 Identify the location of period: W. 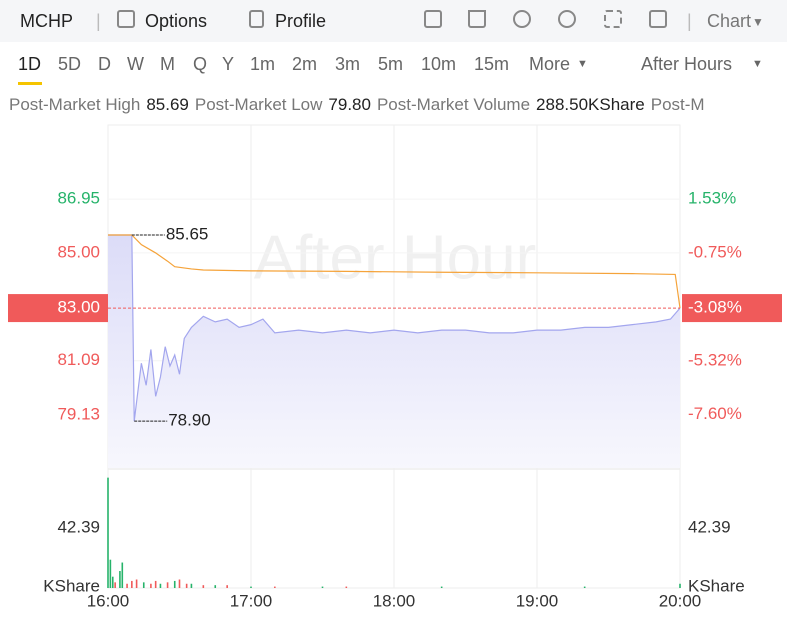
(135, 64).